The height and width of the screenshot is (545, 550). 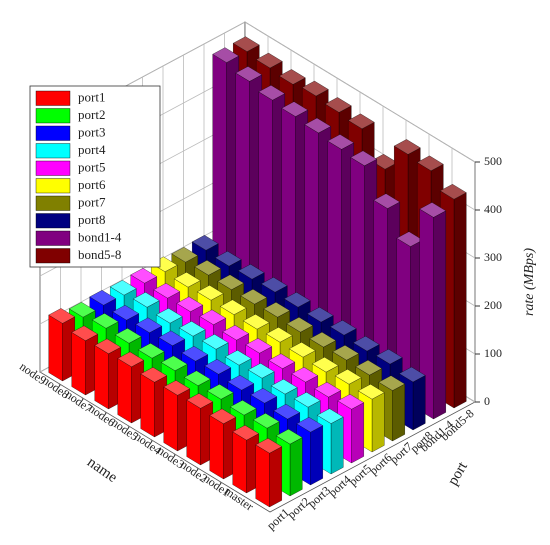 What do you see at coordinates (92, 202) in the screenshot?
I see `legend-label: port7` at bounding box center [92, 202].